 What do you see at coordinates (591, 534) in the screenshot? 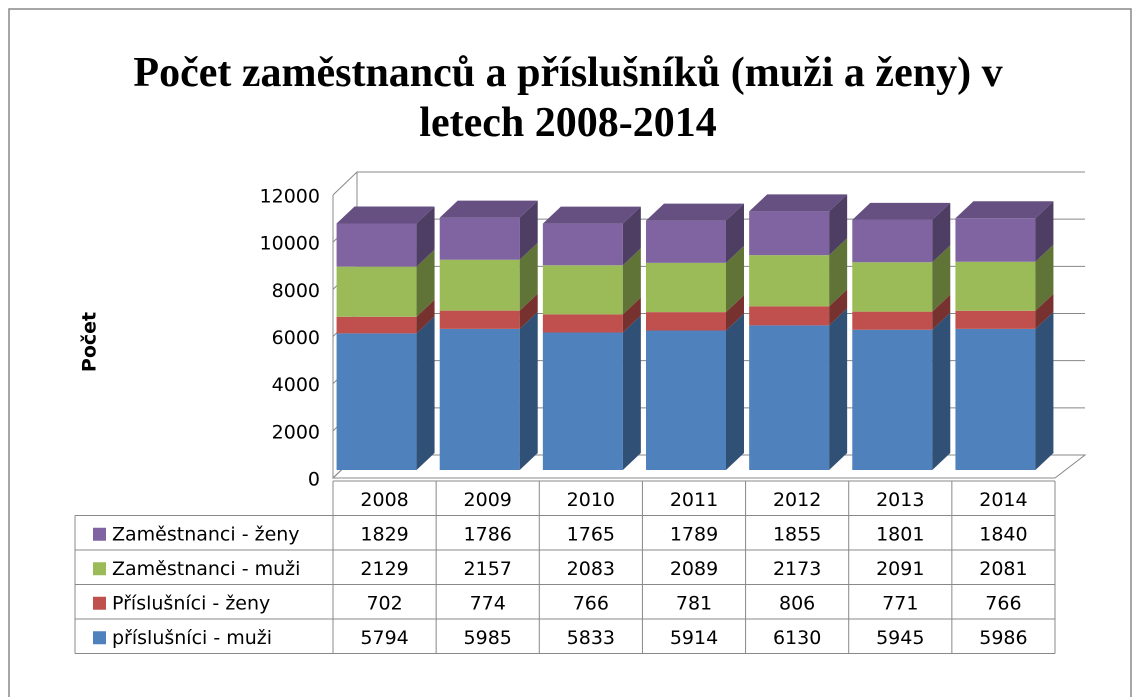
I see `table-value: 1765` at bounding box center [591, 534].